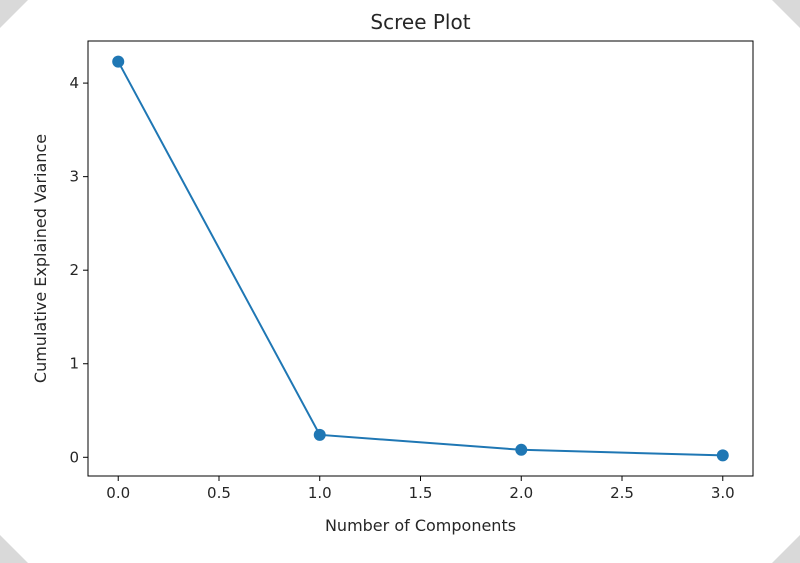  What do you see at coordinates (786, 549) in the screenshot?
I see `corner-decoration-bottom-right` at bounding box center [786, 549].